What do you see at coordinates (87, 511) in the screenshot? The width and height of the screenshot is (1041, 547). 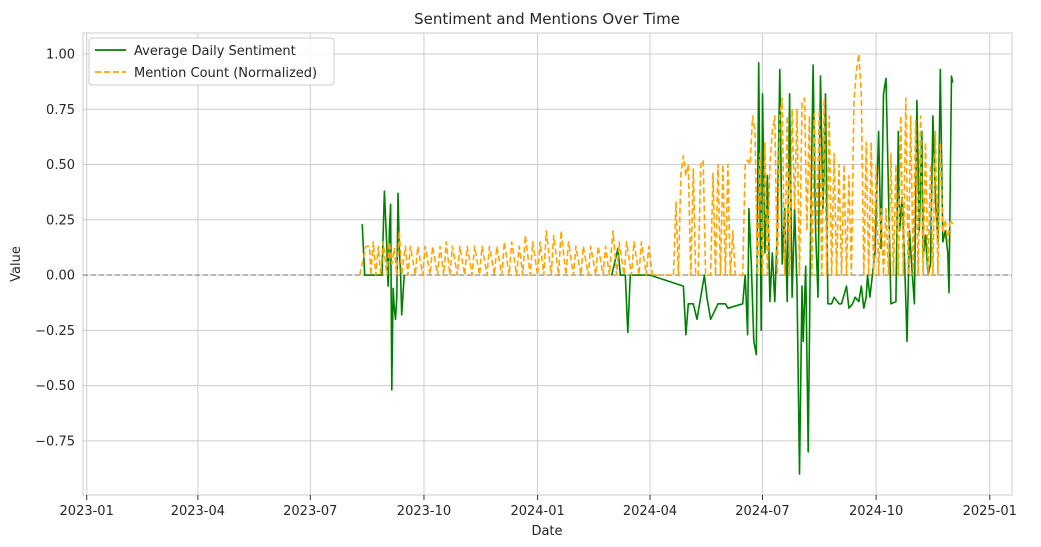 I see `x-tick-label: 2023-01` at bounding box center [87, 511].